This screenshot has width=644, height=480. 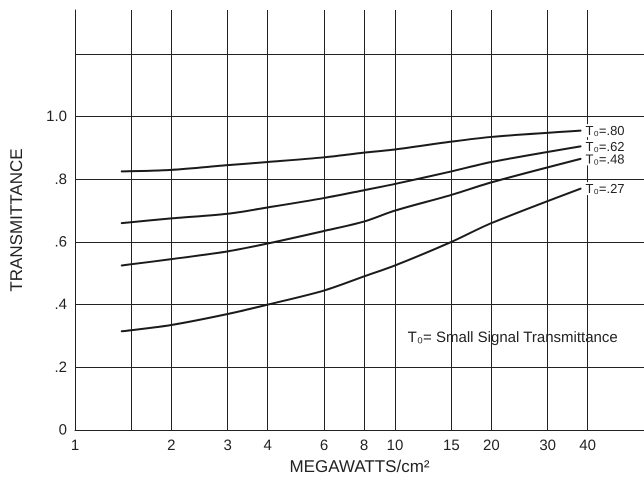 What do you see at coordinates (364, 445) in the screenshot?
I see `x-tick-label: 8` at bounding box center [364, 445].